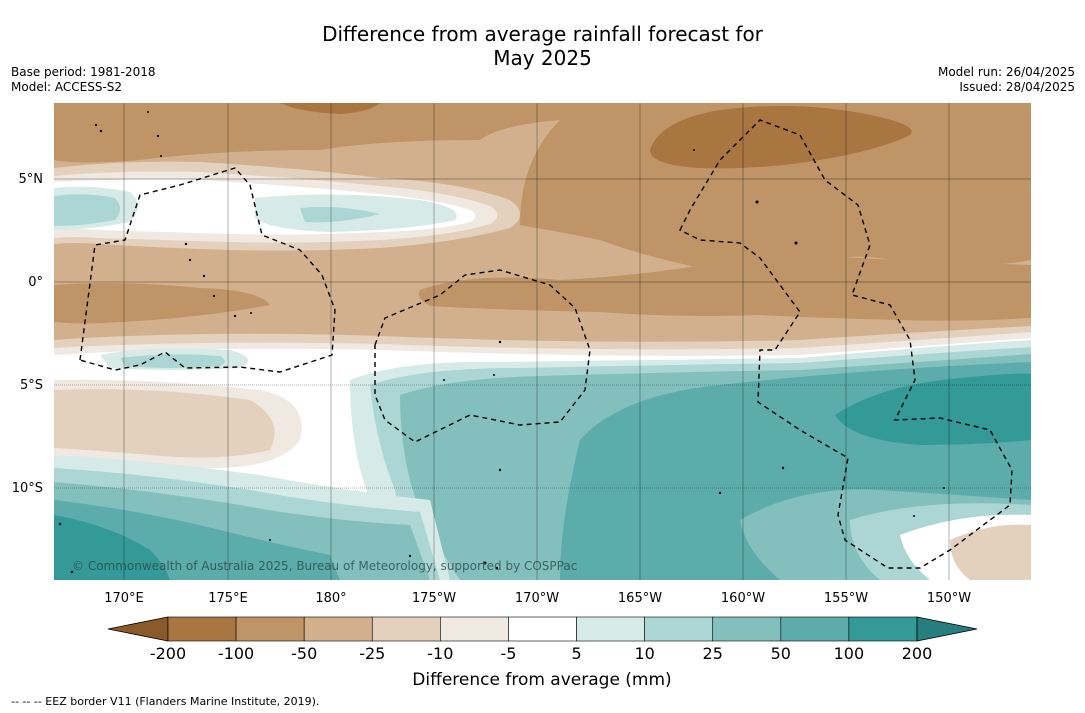 The width and height of the screenshot is (1085, 713). Describe the element at coordinates (542, 58) in the screenshot. I see `title-line-2: May 2025` at that location.